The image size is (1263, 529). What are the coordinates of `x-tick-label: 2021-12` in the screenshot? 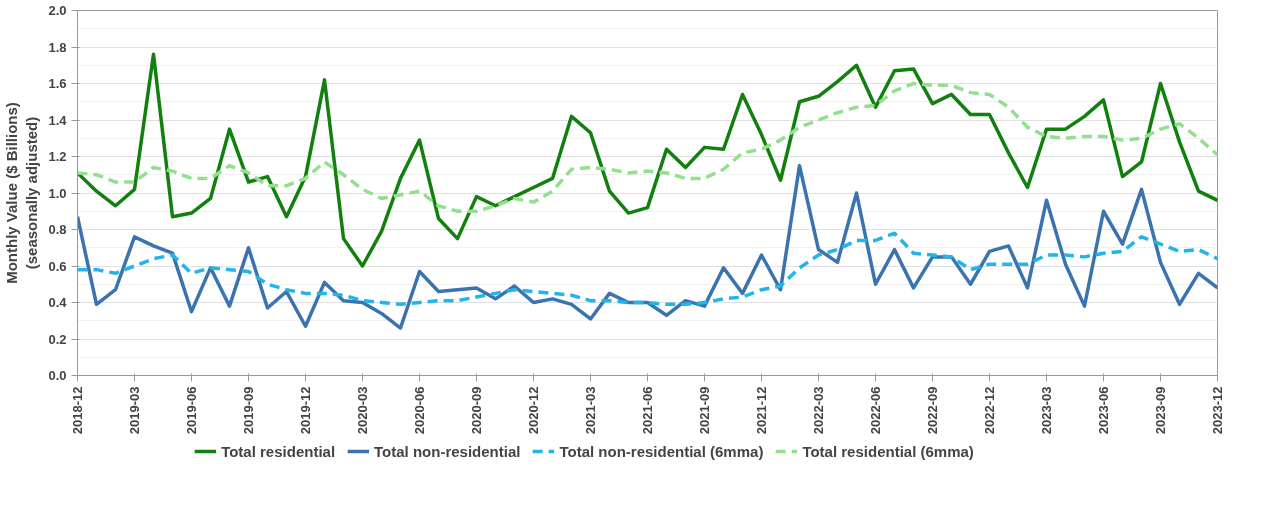 It's located at (761, 410).